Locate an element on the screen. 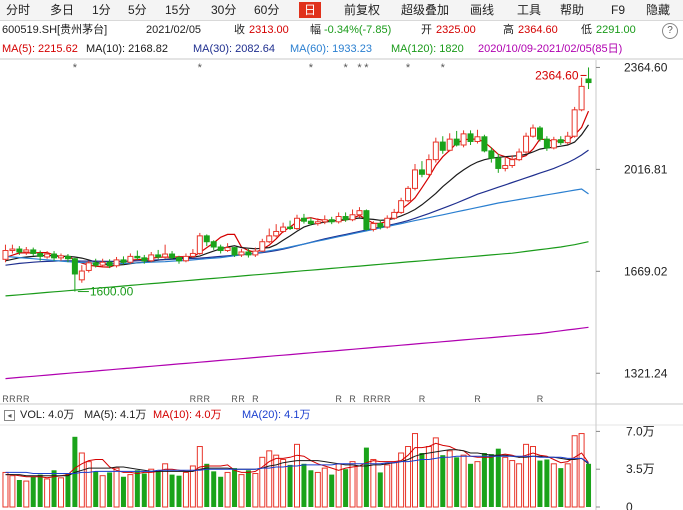 This screenshot has height=510, width=683. volume-tick-label: 0 is located at coordinates (629, 505).